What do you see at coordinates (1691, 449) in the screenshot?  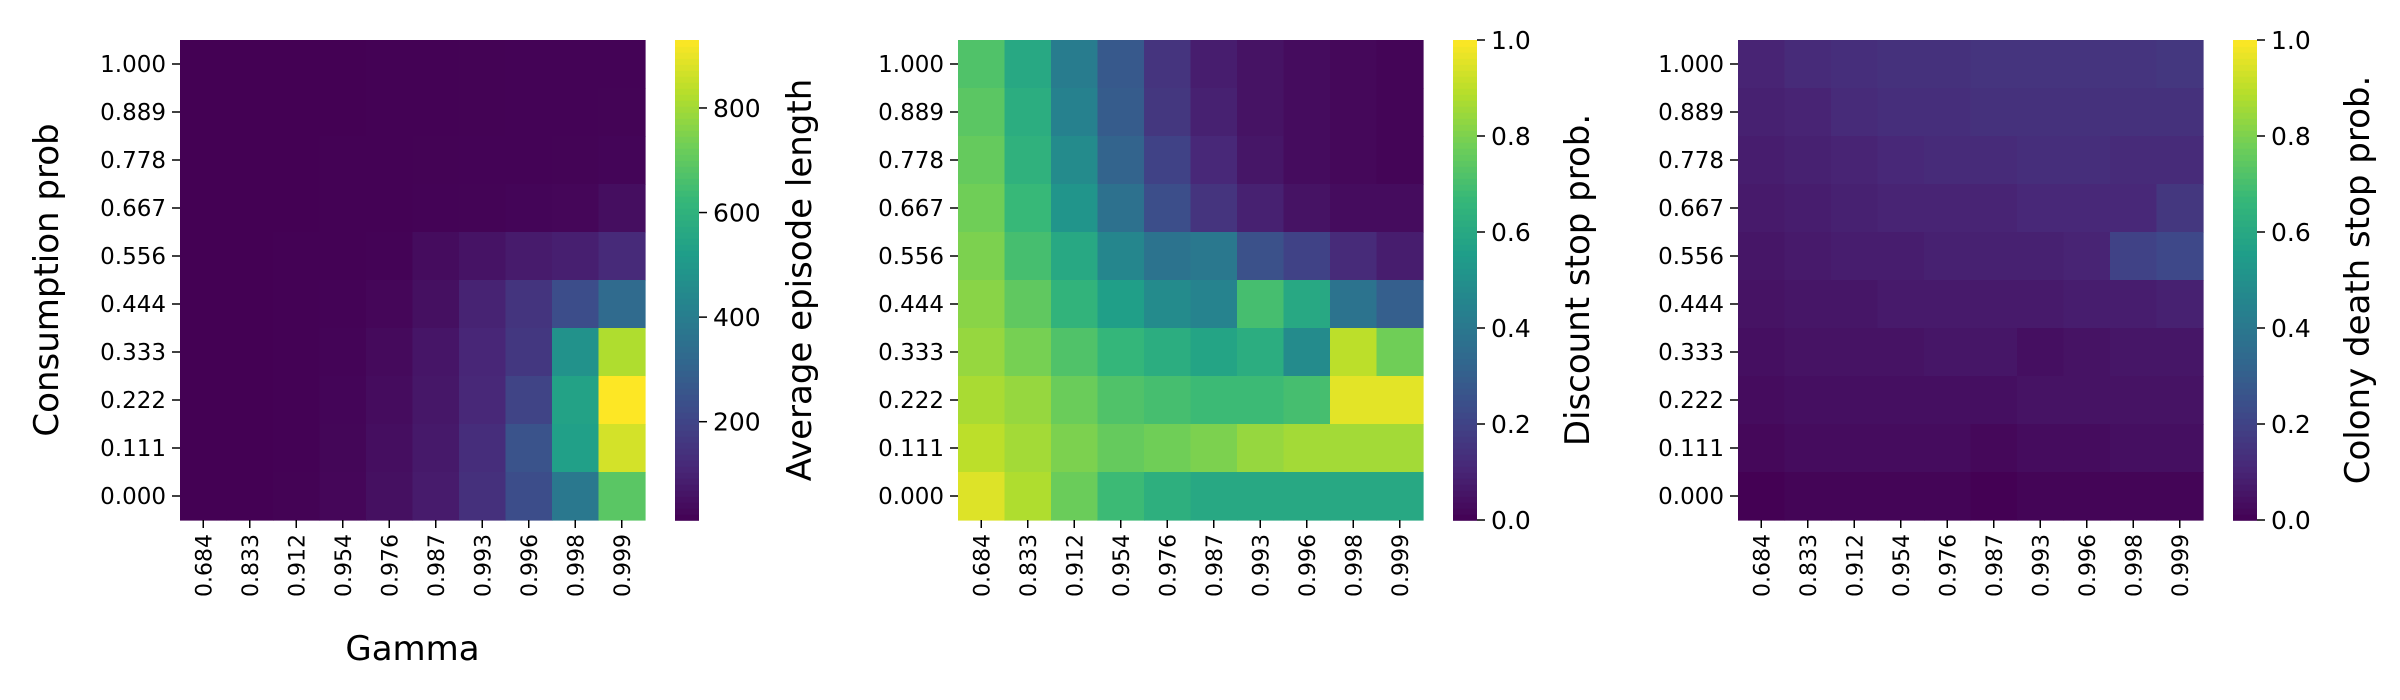 I see `y-tick-label: 0.111` at bounding box center [1691, 449].